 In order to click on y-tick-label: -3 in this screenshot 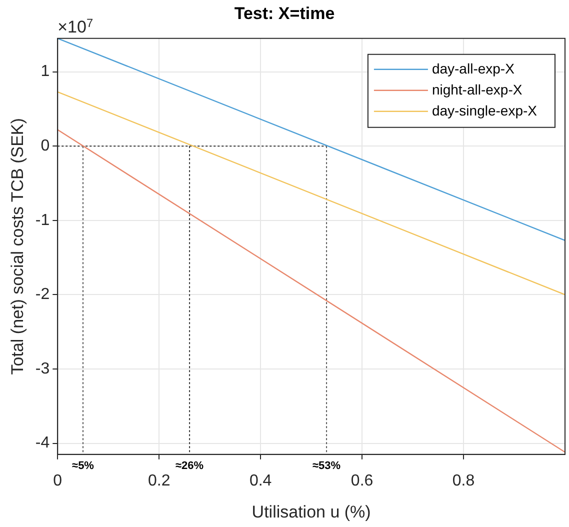, I will do `click(42, 369)`.